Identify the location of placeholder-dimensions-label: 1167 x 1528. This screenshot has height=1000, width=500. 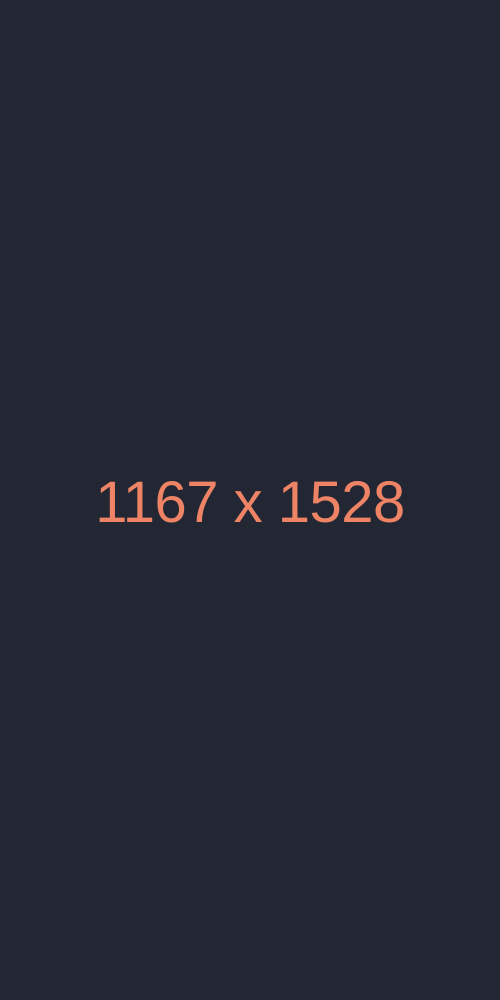
(250, 502).